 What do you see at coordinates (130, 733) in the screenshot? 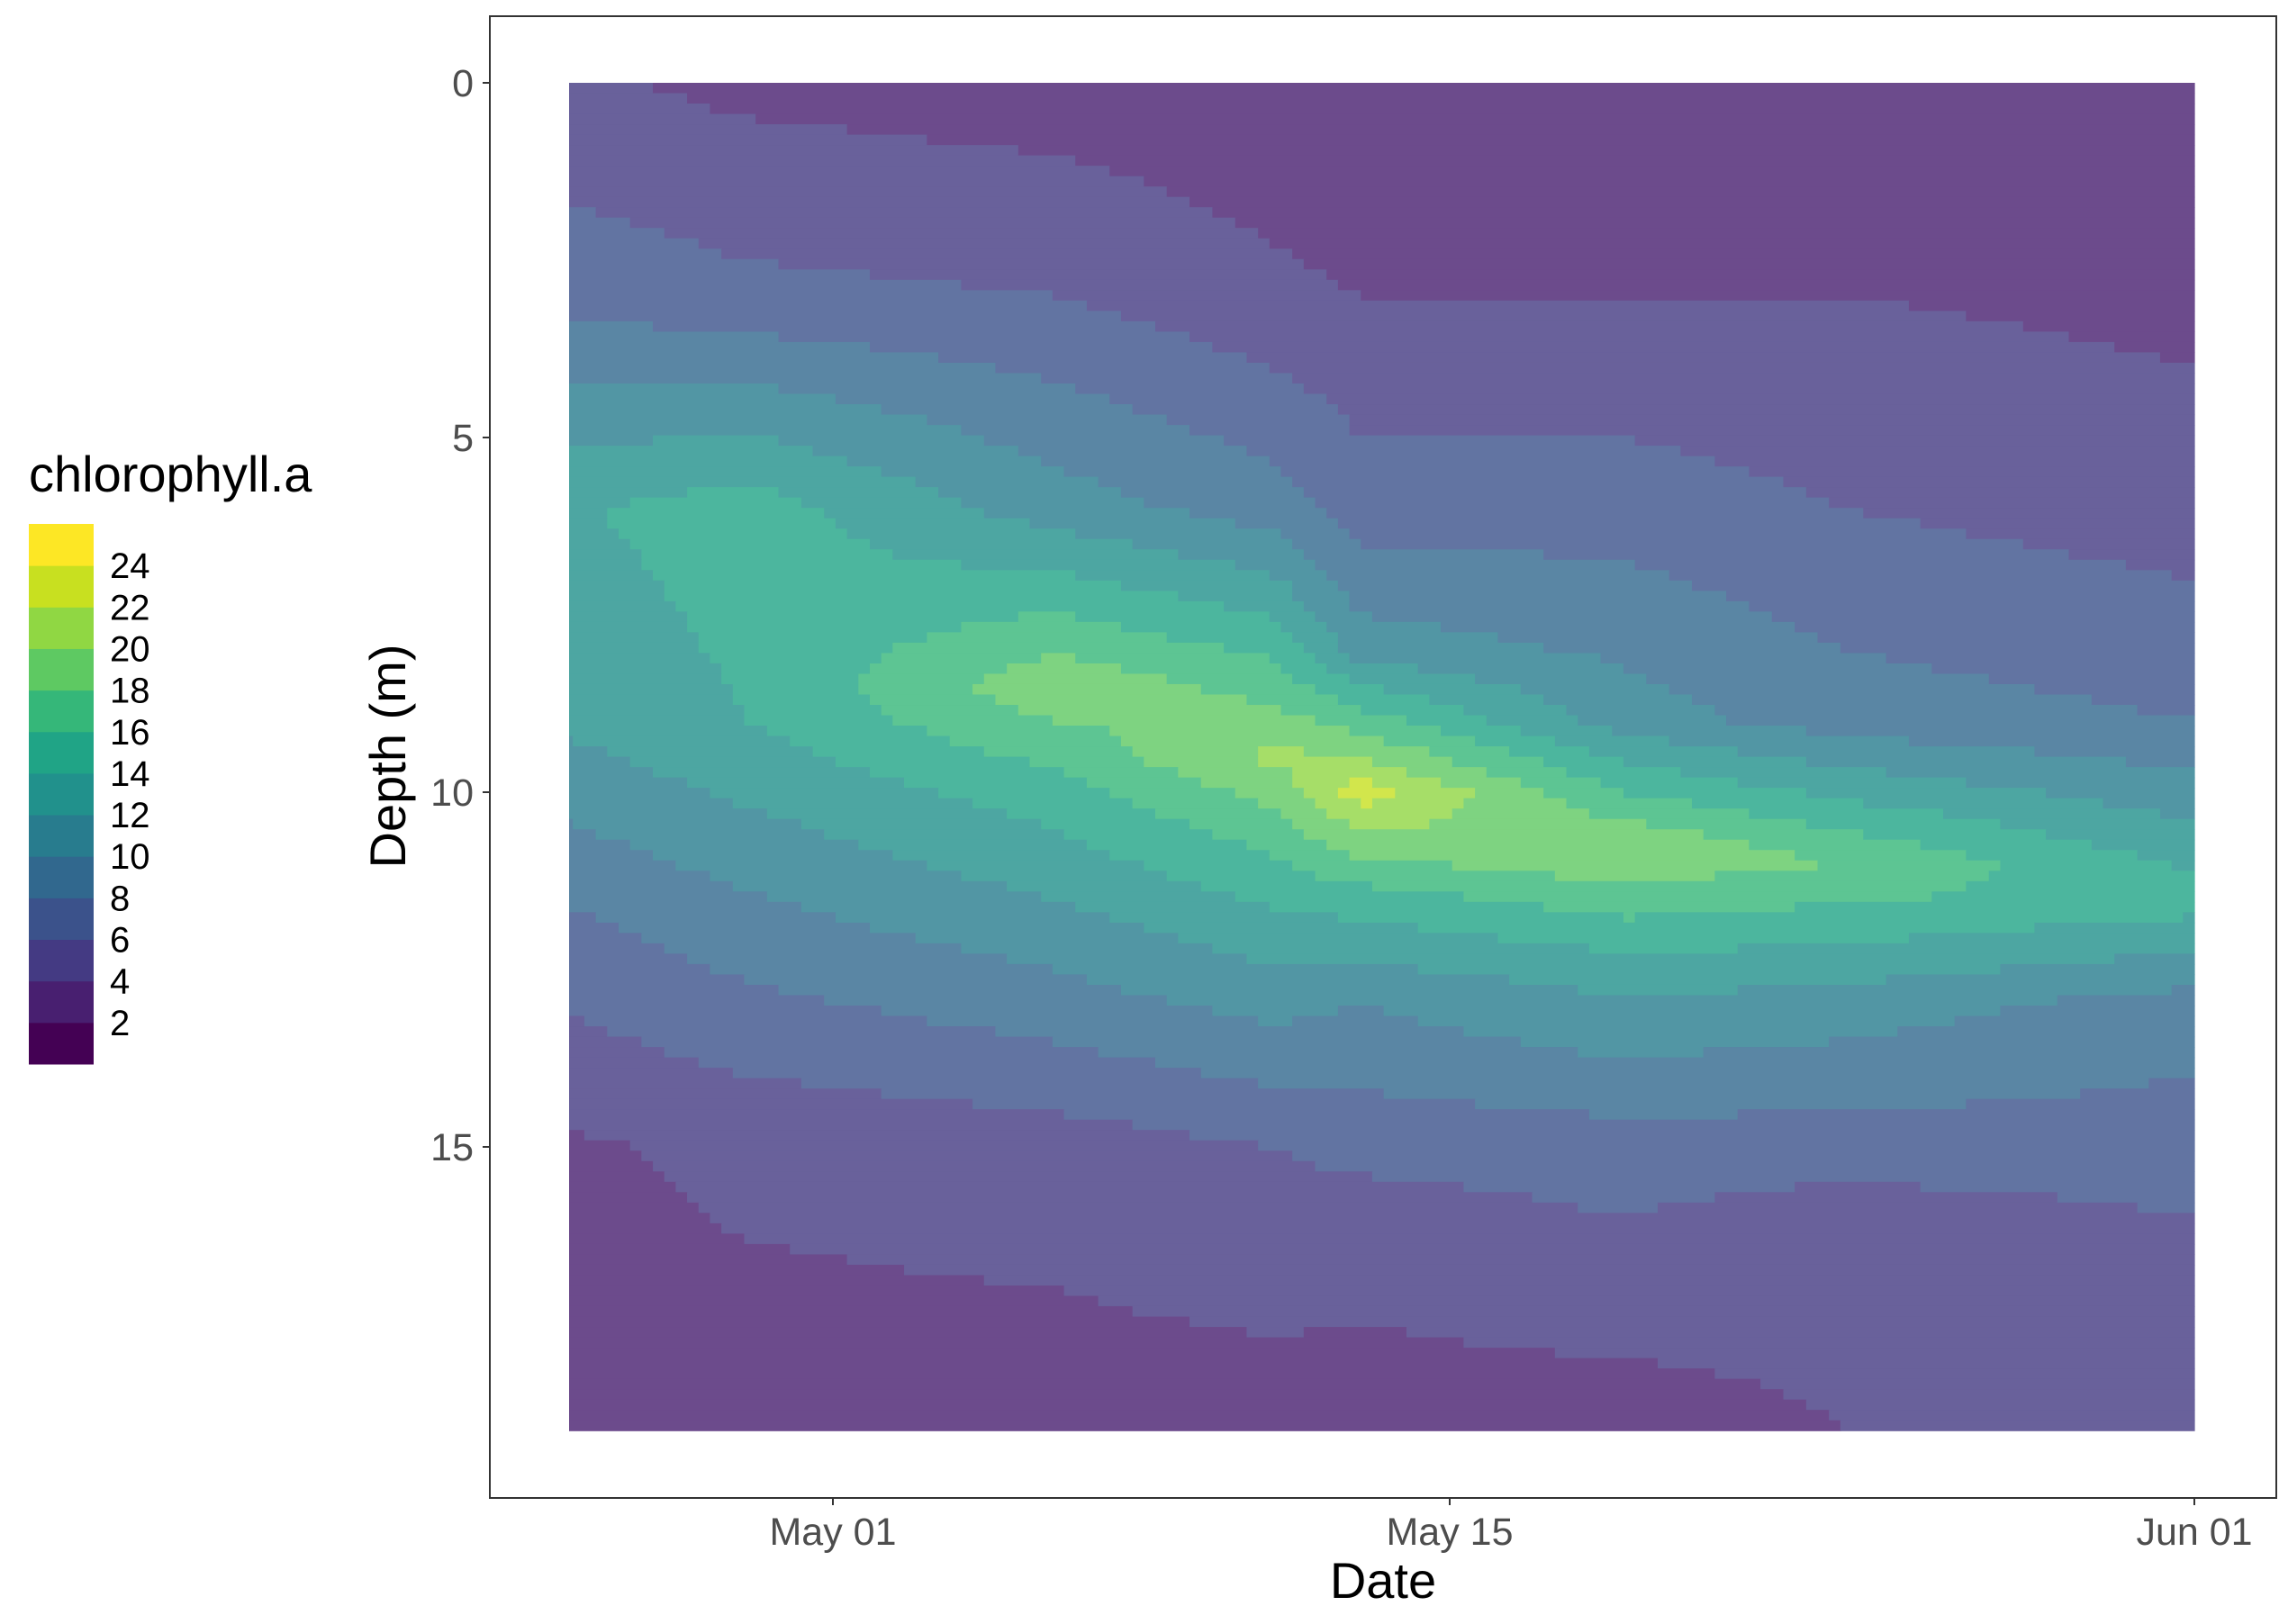
I see `legend-label: 16` at bounding box center [130, 733].